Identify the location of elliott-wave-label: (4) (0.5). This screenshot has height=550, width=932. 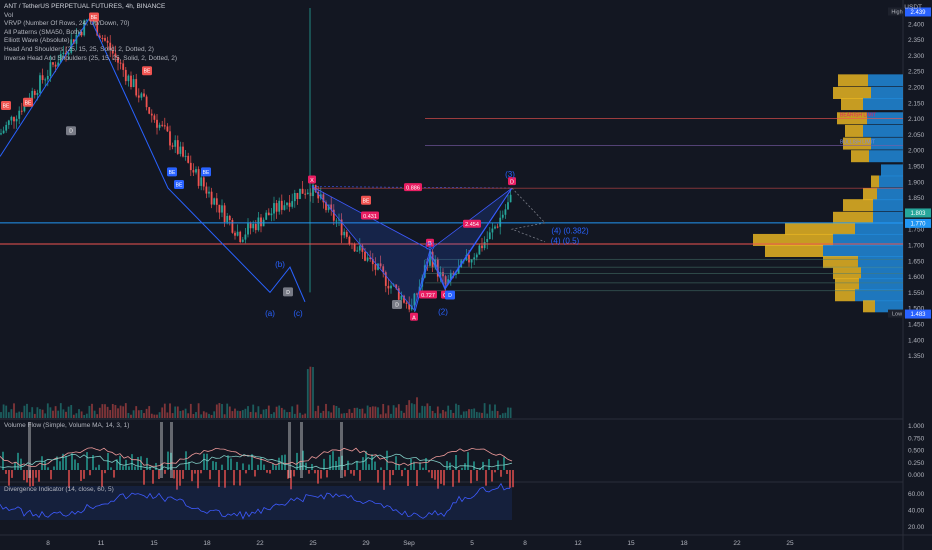
(565, 240).